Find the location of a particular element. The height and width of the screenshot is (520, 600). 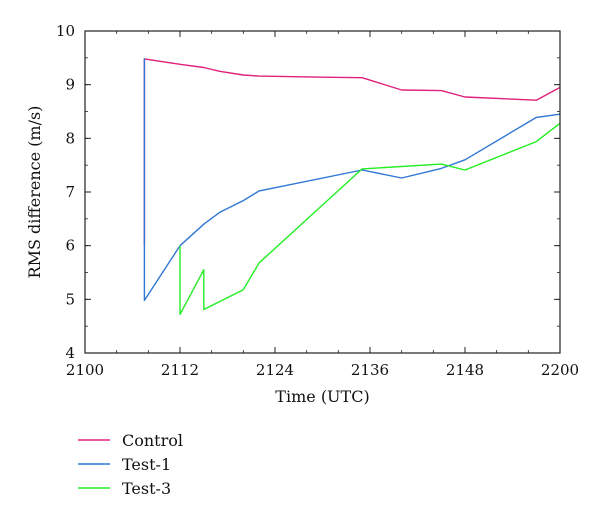

y-tick-label: 10 is located at coordinates (65, 31).